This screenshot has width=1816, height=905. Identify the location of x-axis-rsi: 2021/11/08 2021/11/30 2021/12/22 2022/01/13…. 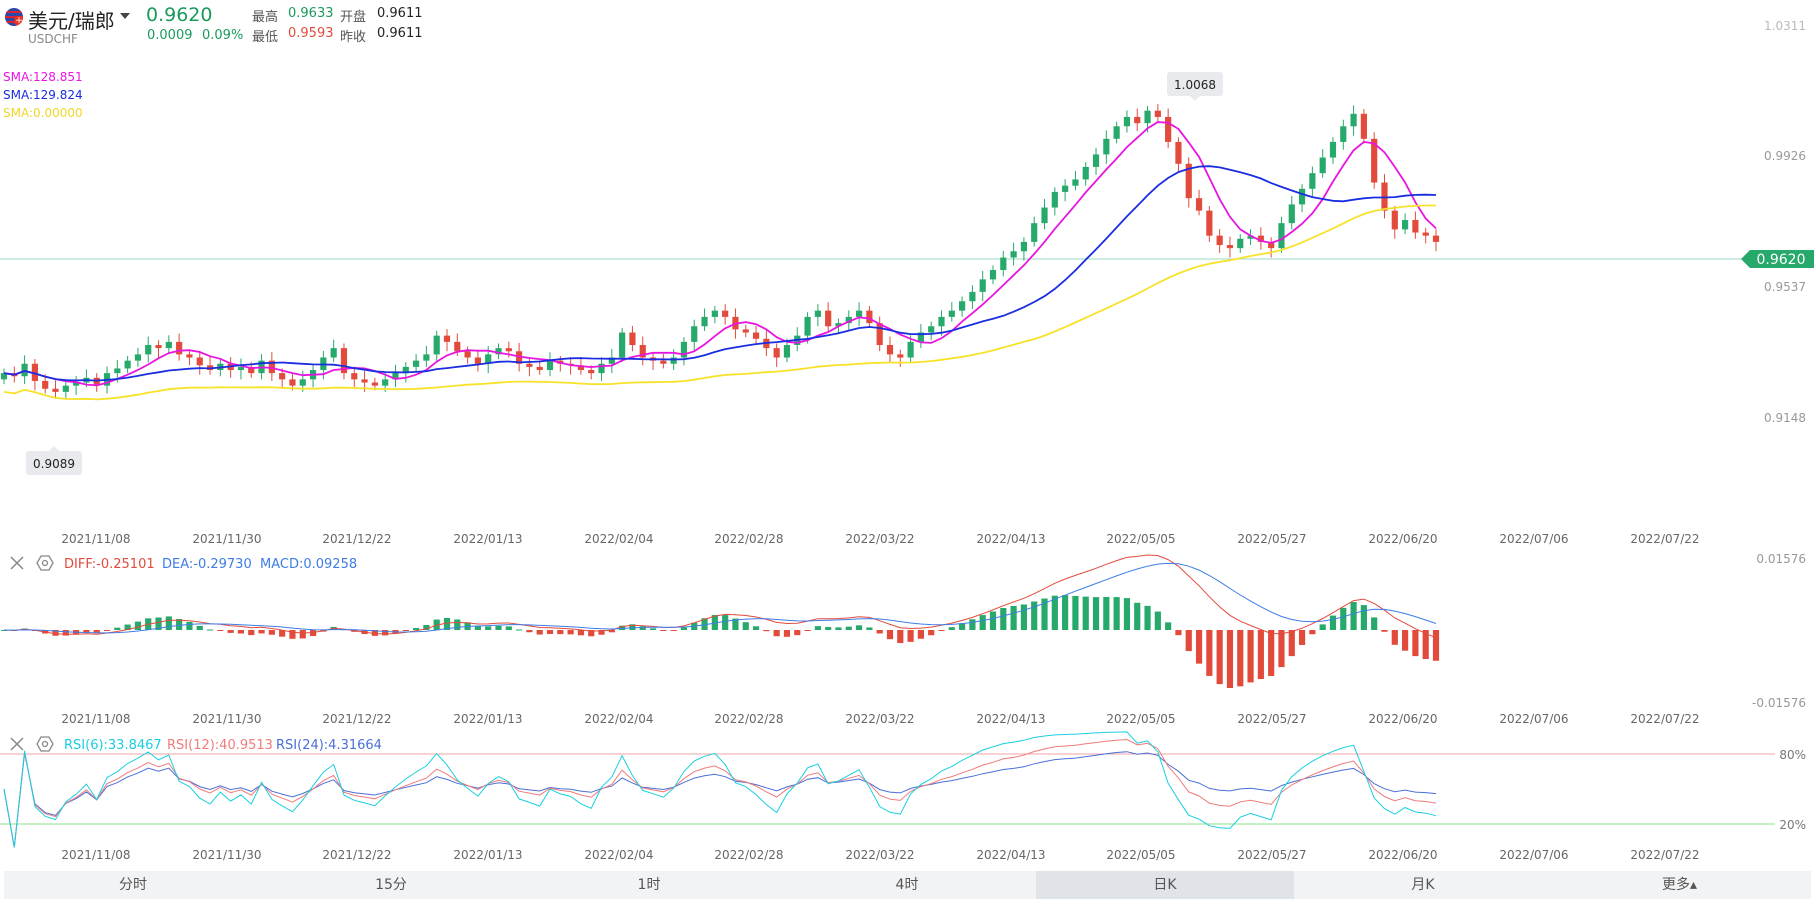
(880, 855).